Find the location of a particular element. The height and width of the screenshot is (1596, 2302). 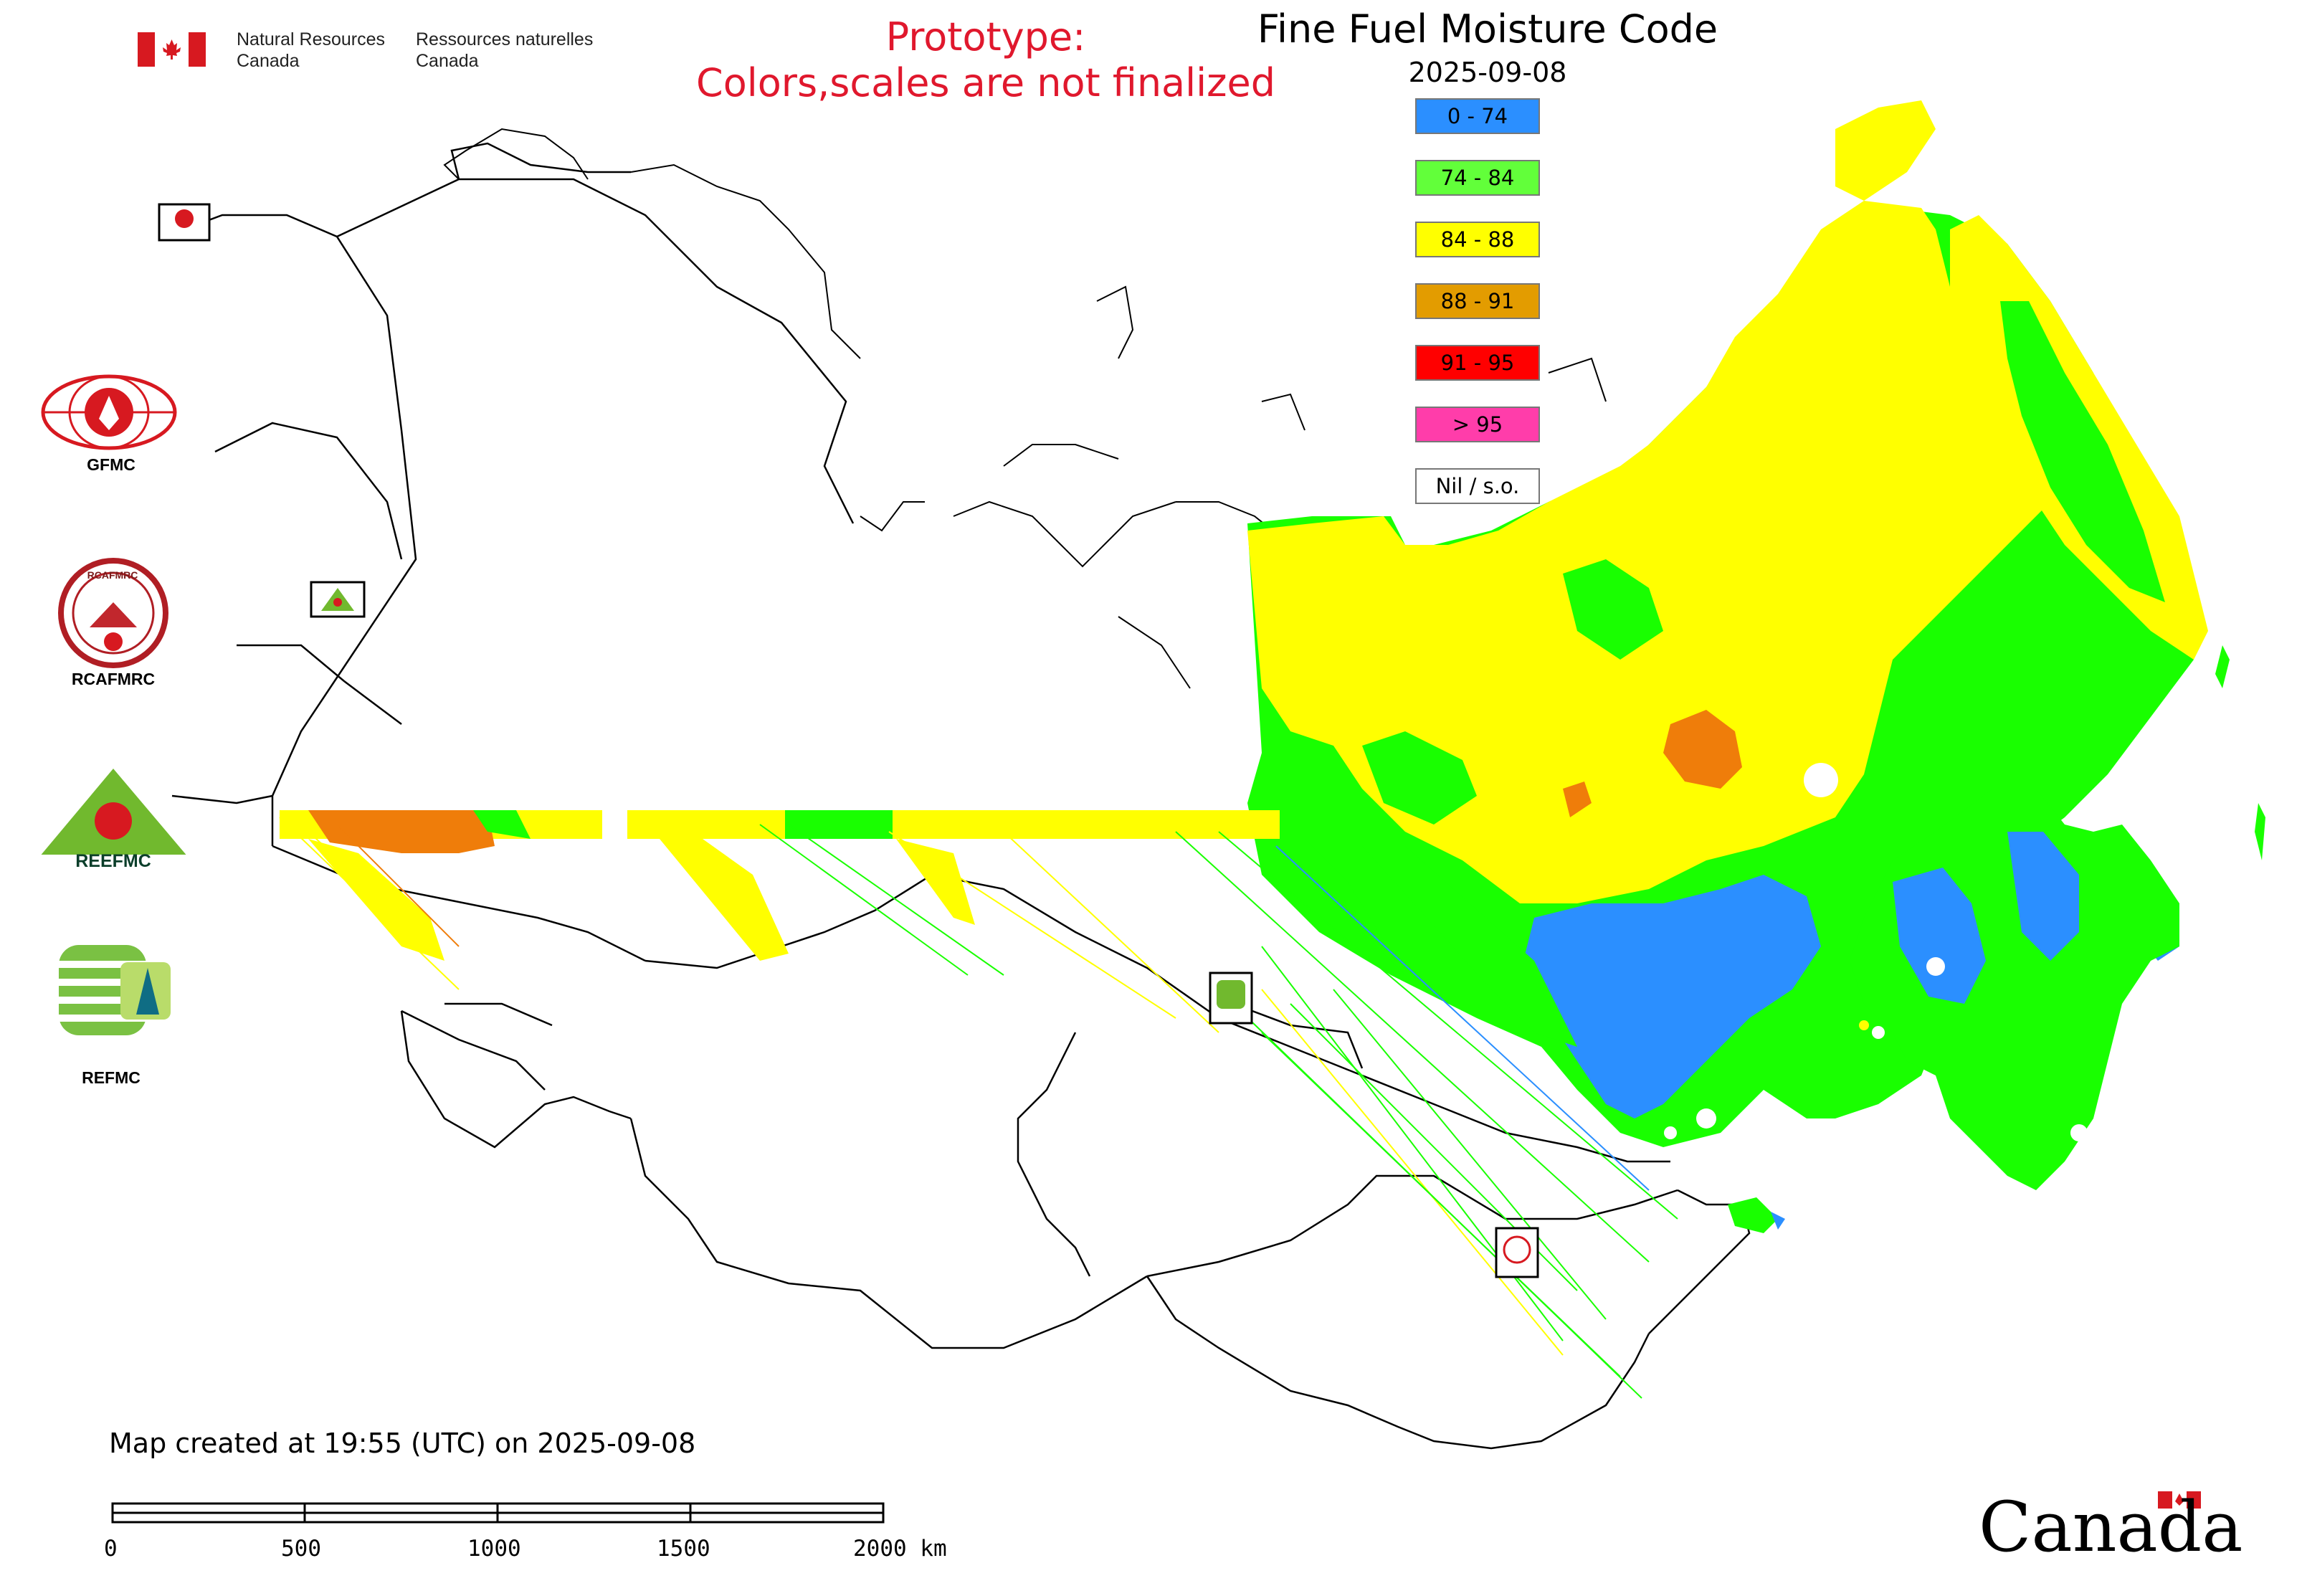

rcafmrc-logo is located at coordinates (113, 613).